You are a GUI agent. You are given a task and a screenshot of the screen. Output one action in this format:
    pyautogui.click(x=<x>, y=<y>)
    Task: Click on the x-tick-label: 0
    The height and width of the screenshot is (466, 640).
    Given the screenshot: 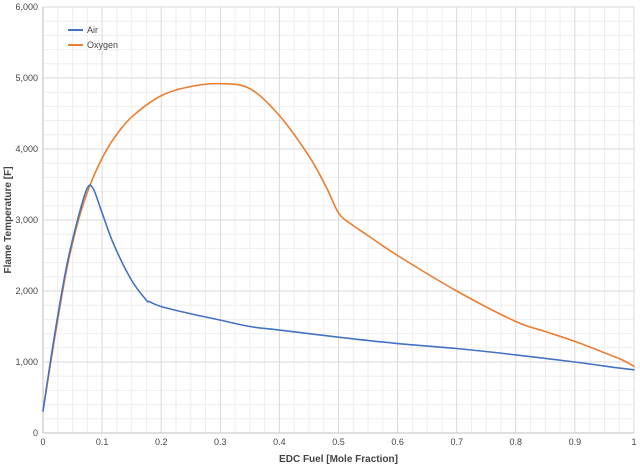 What is the action you would take?
    pyautogui.click(x=42, y=442)
    